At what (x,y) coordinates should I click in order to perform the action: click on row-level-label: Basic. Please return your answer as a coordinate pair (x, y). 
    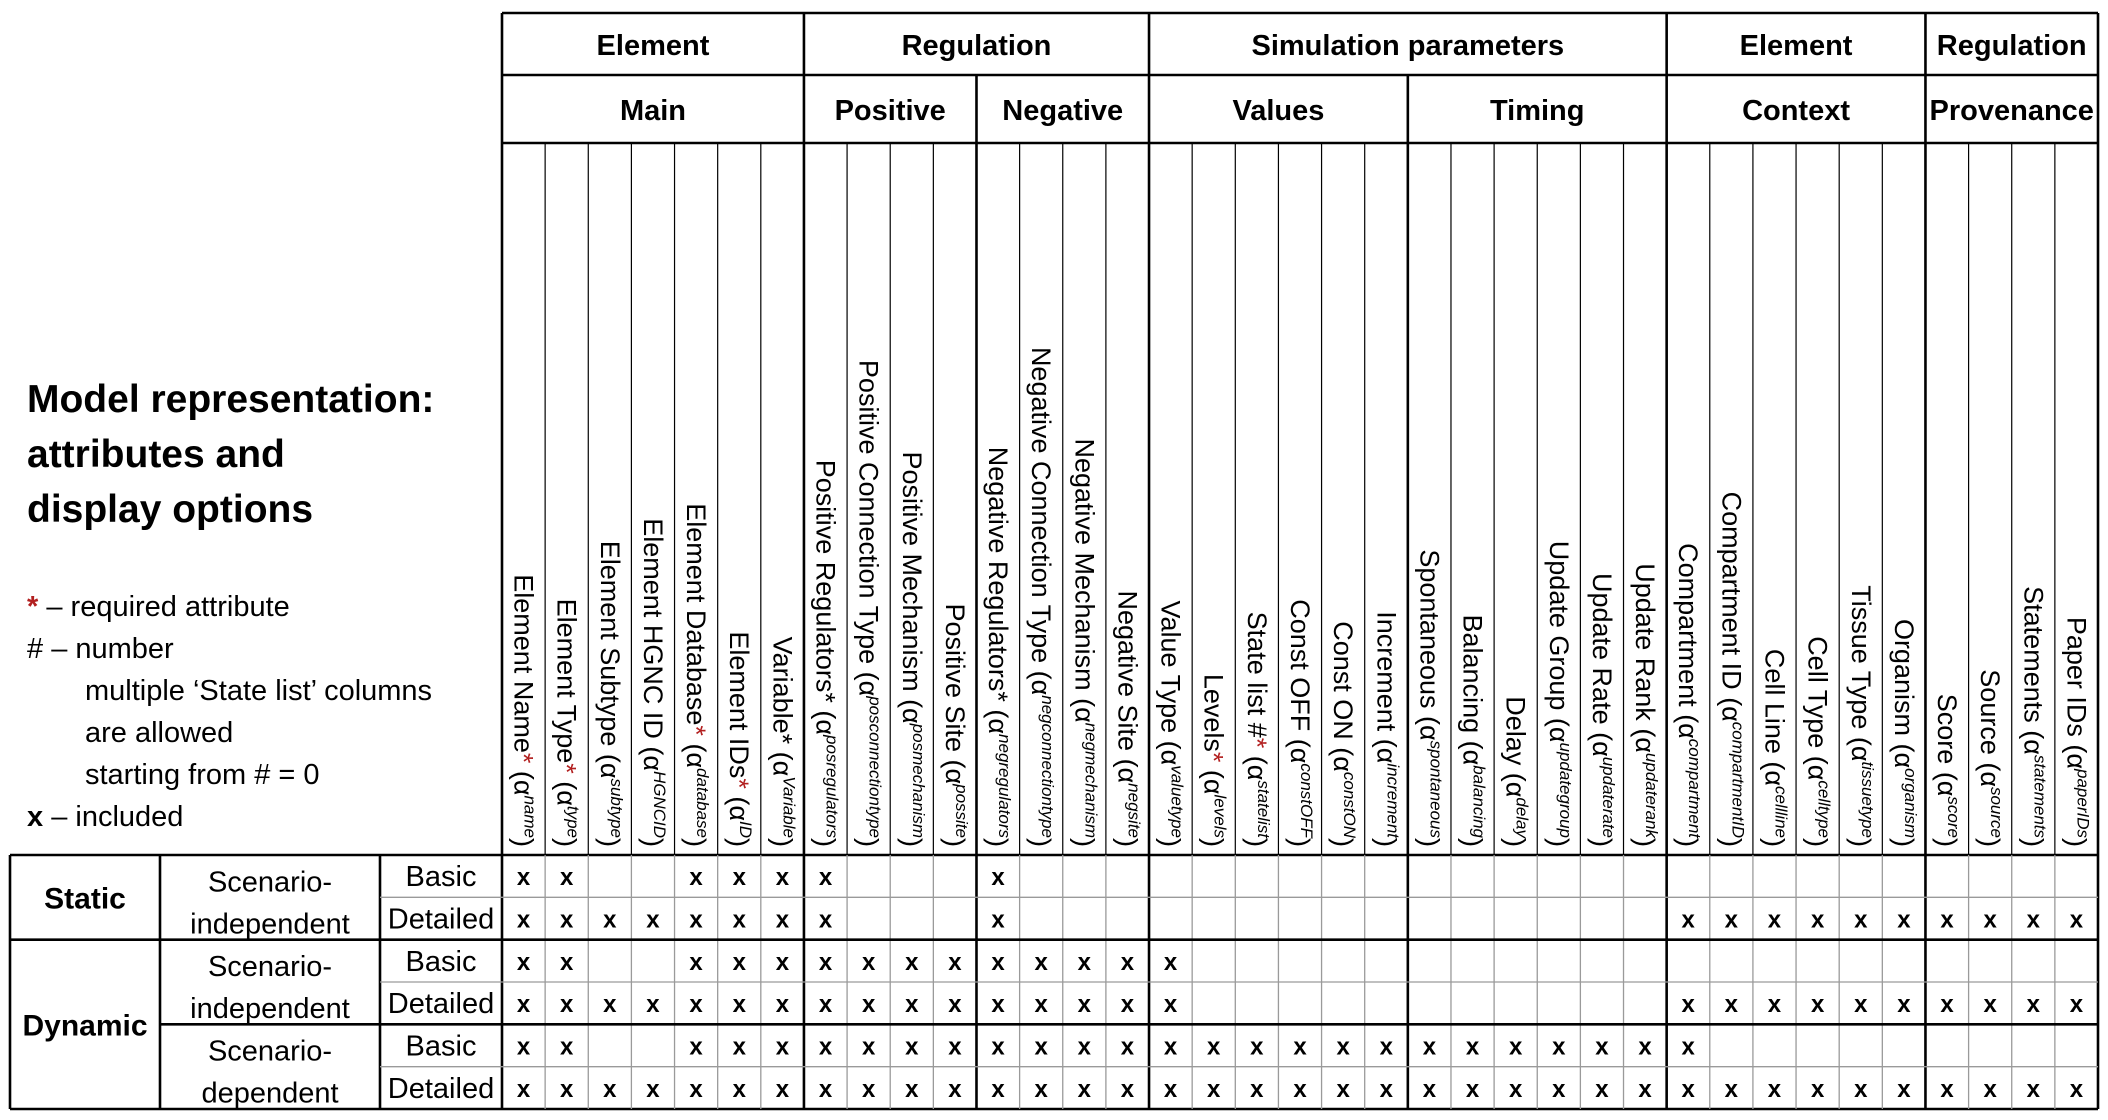
    Looking at the image, I should click on (441, 1047).